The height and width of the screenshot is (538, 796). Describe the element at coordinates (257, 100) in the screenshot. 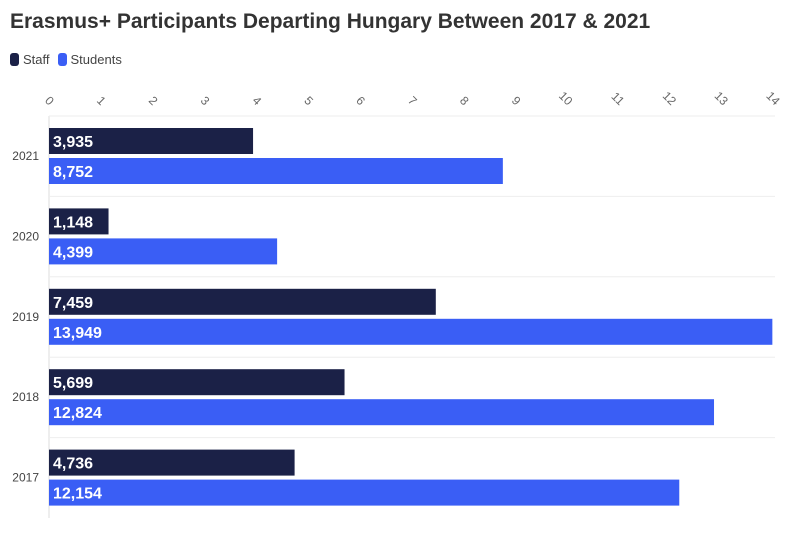

I see `x-tick-label: 4` at that location.